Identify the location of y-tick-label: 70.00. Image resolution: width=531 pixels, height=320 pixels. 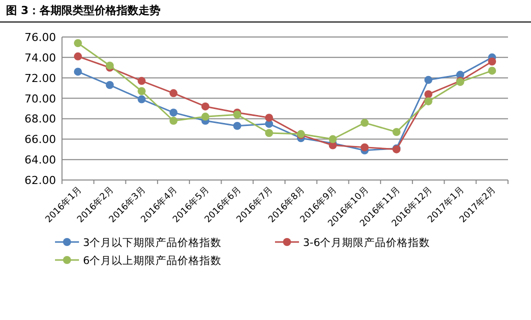
(40, 99).